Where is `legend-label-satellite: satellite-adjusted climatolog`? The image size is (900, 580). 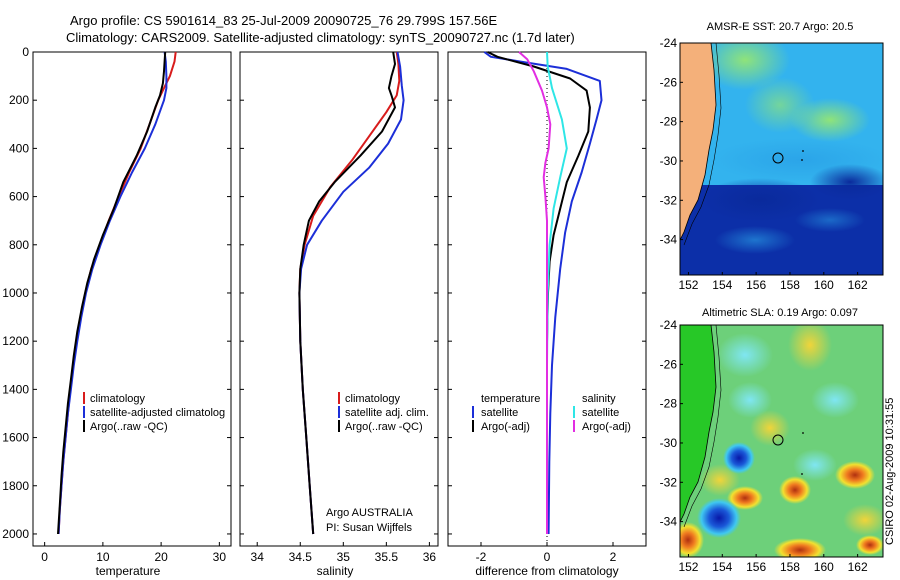
legend-label-satellite: satellite-adjusted climatolog is located at coordinates (157, 413).